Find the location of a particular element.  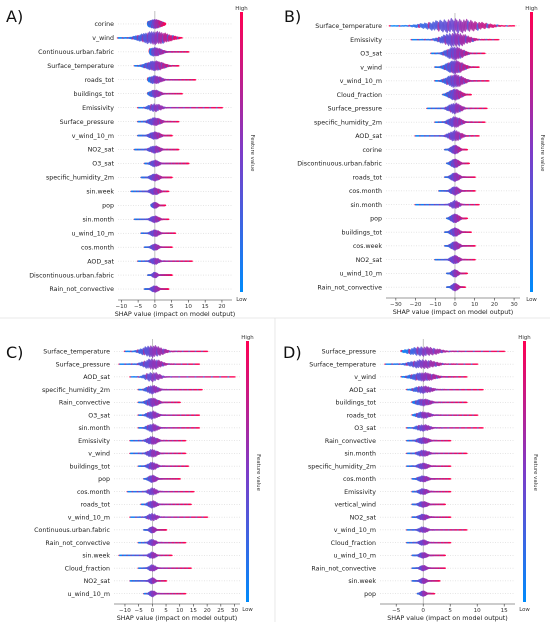

colorbar-title: Feature value is located at coordinates (252, 153).